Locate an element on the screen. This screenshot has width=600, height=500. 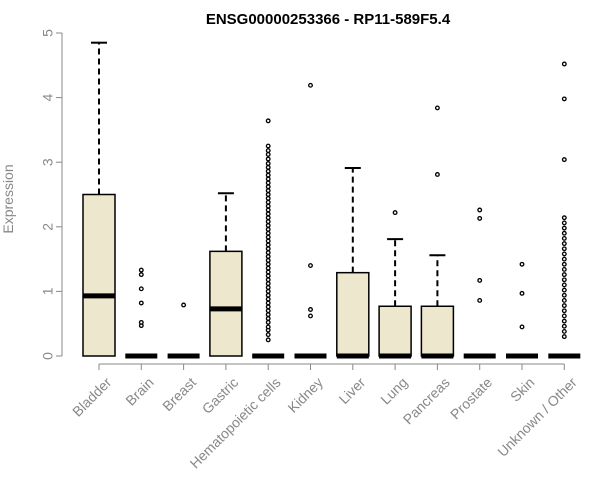
y-tick-label: 4 is located at coordinates (48, 97).